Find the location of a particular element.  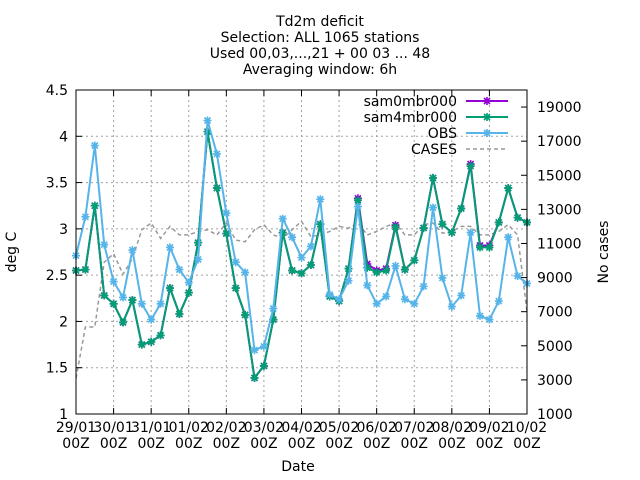

title-line-3: Used 00,03,...,21 + 00 03 ... 48 is located at coordinates (320, 54).